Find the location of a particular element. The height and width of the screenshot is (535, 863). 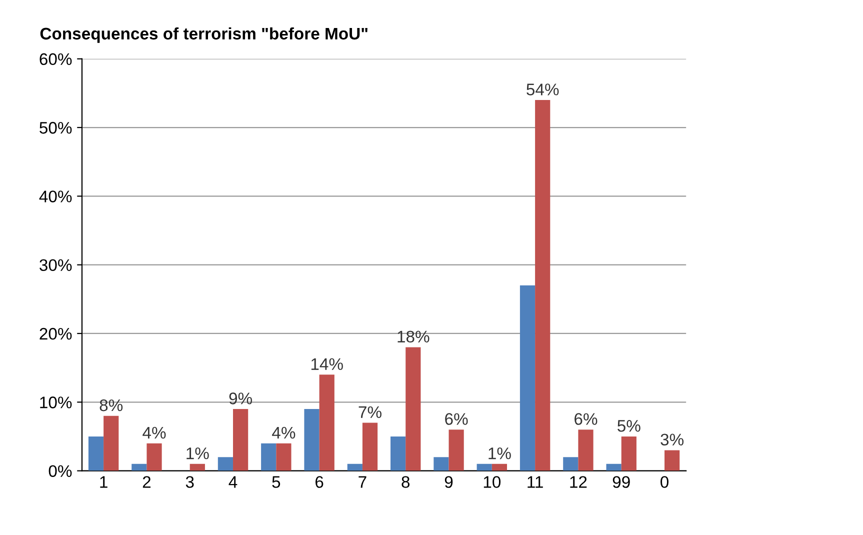

x-tick-label: 10 is located at coordinates (492, 482).